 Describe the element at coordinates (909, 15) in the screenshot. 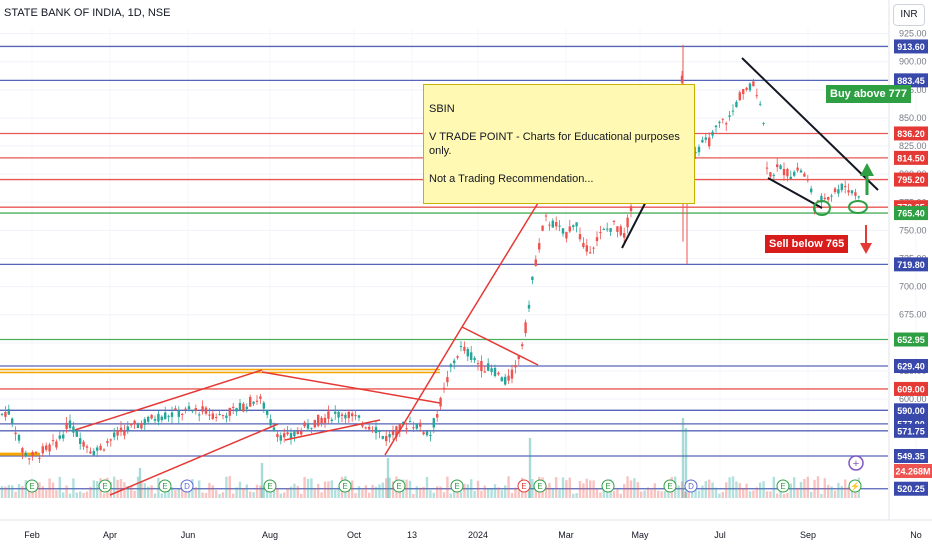

I see `currency-button: INR` at that location.